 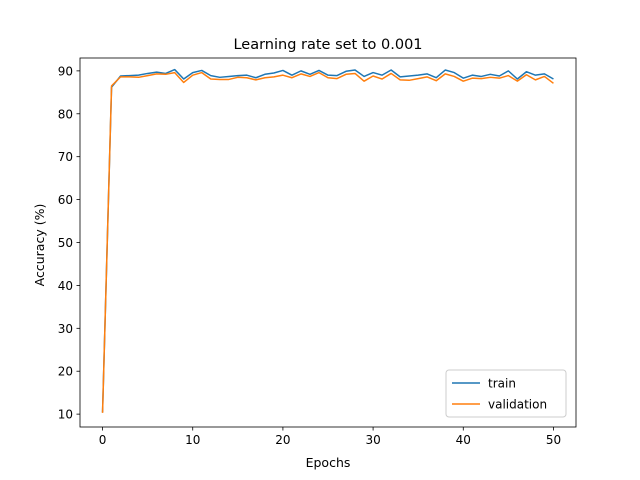 I want to click on y-tick-label: 50, so click(x=65, y=243).